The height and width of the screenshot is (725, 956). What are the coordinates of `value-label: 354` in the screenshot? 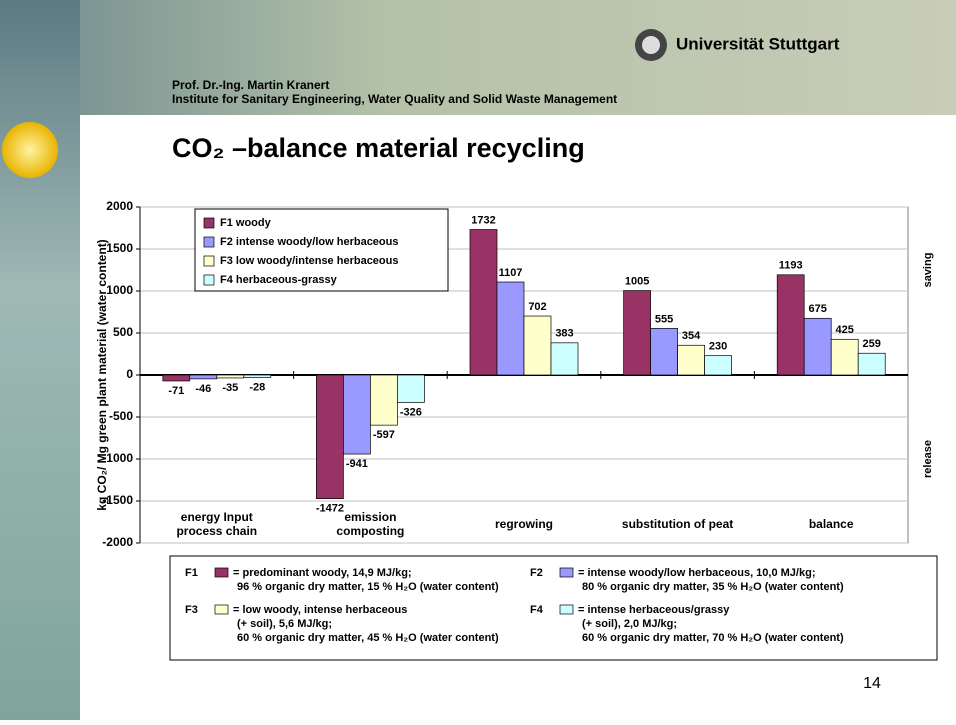 It's located at (691, 336).